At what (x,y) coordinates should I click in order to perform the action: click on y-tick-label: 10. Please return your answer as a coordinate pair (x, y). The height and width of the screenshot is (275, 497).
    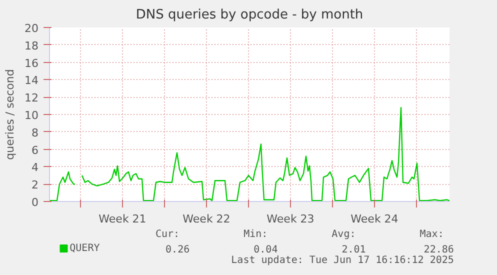
    Looking at the image, I should click on (31, 115).